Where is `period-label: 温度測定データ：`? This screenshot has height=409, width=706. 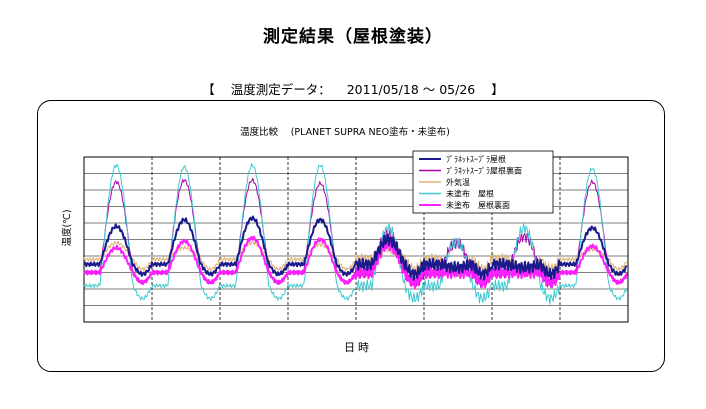
period-label: 温度測定データ： is located at coordinates (280, 89).